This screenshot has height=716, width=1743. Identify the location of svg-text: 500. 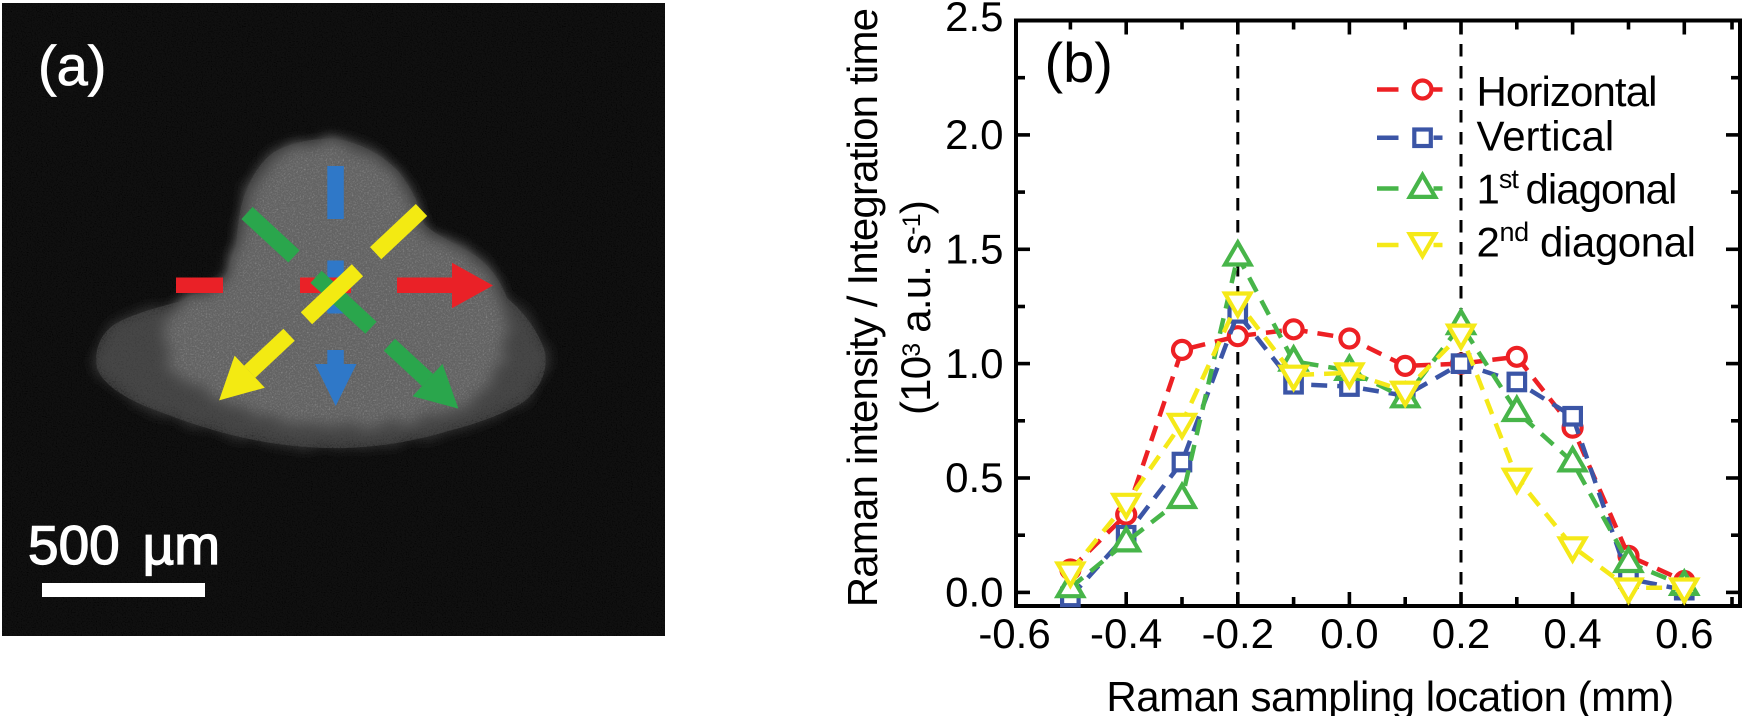
(74, 545).